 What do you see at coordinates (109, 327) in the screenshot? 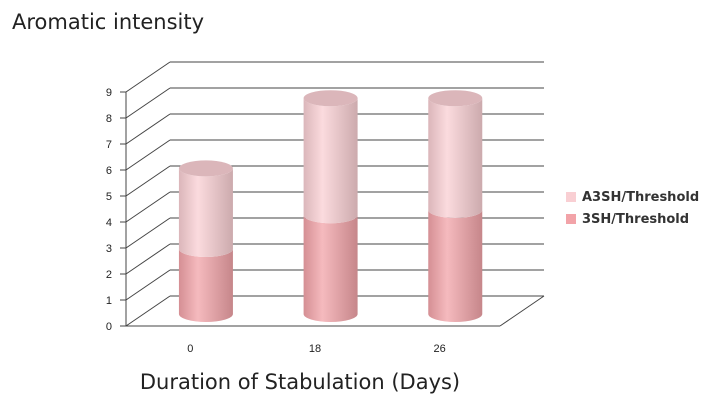
I see `y-tick-label: 0` at bounding box center [109, 327].